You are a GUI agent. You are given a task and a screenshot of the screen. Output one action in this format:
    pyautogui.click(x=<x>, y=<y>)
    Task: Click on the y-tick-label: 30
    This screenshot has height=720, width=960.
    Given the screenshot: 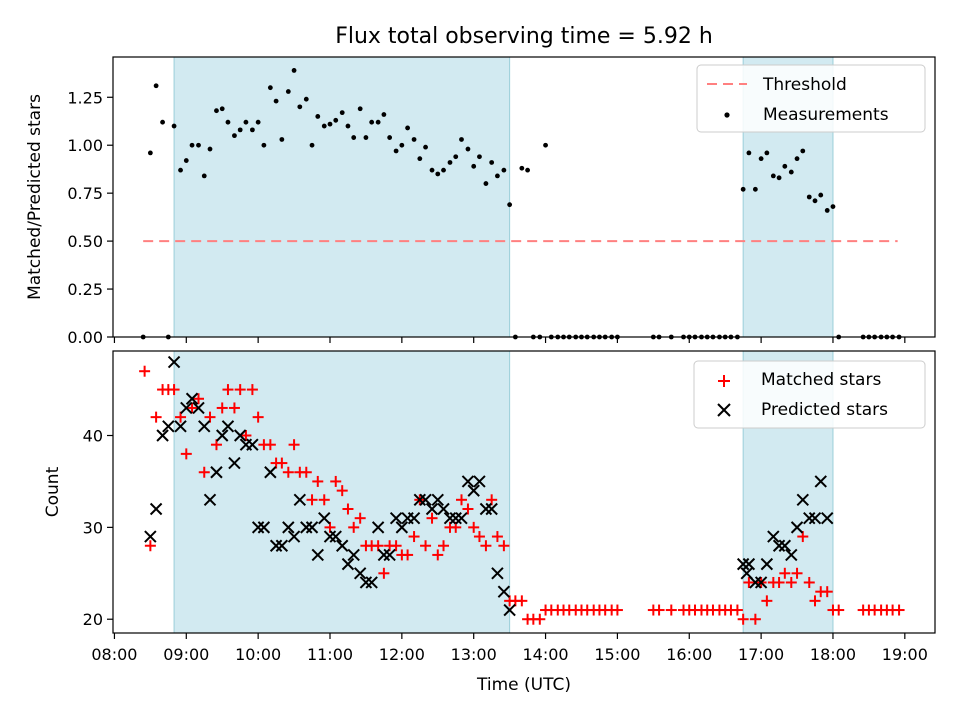 What is the action you would take?
    pyautogui.click(x=93, y=527)
    